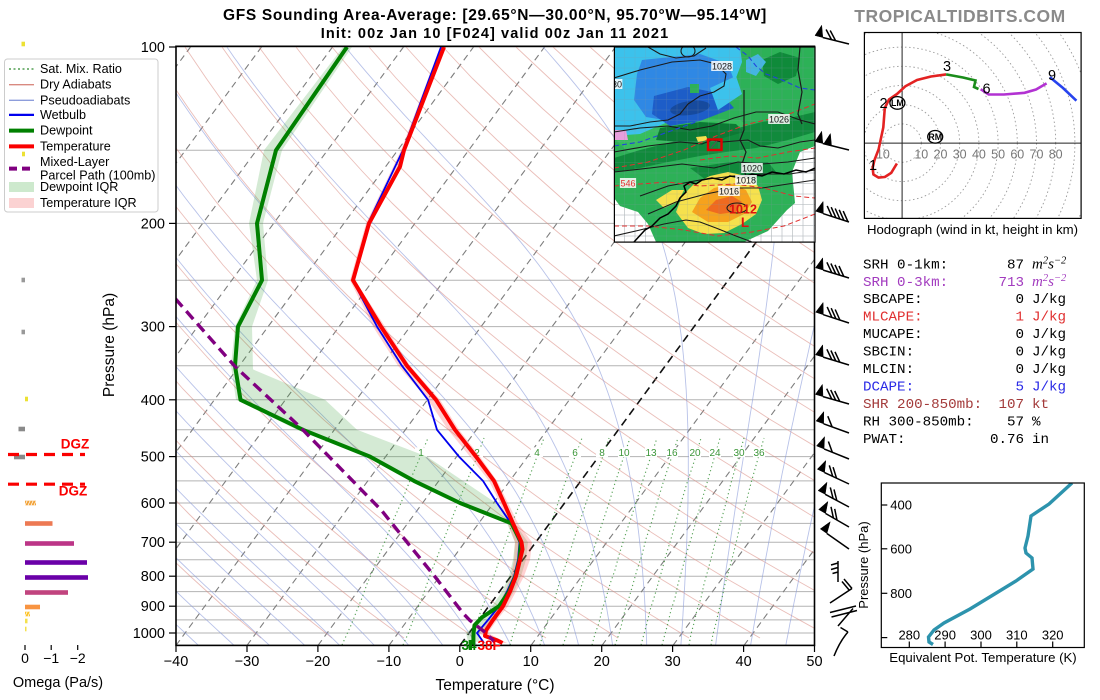 The height and width of the screenshot is (700, 1100). Describe the element at coordinates (1056, 155) in the screenshot. I see `svg-text: 80` at that location.